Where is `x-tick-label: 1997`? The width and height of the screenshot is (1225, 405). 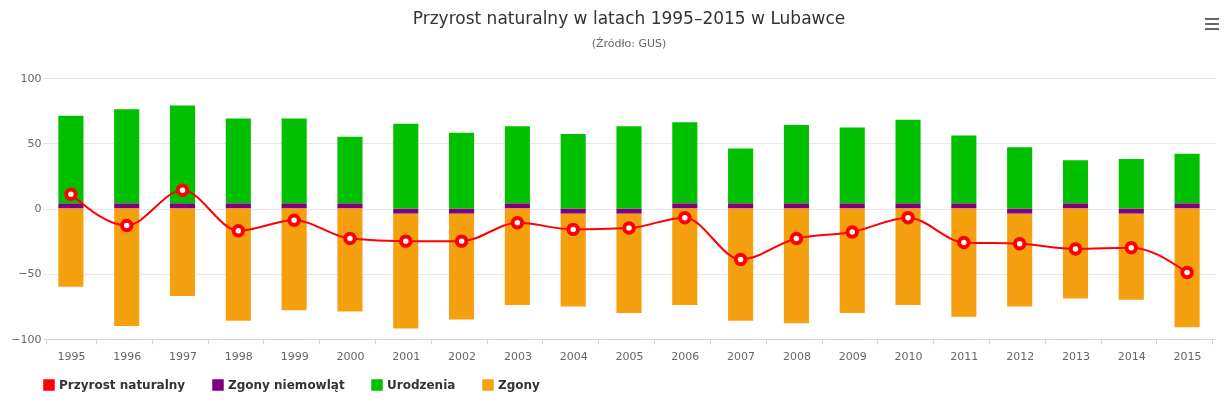 x-tick-label: 1997 is located at coordinates (183, 356).